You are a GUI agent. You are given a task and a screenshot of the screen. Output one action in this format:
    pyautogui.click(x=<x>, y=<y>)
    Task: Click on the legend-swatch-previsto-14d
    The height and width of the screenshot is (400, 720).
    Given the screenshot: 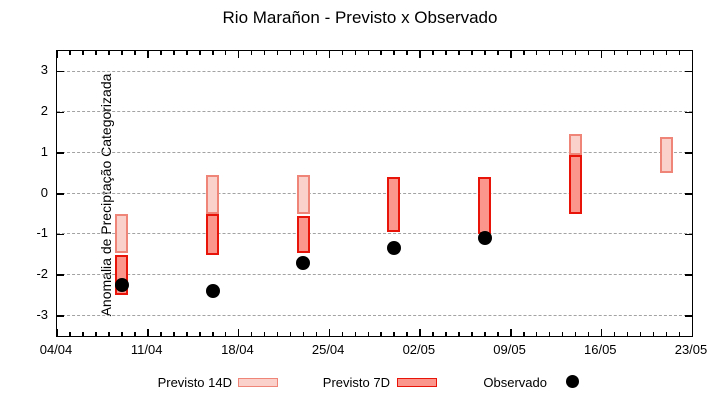 What is the action you would take?
    pyautogui.click(x=258, y=382)
    